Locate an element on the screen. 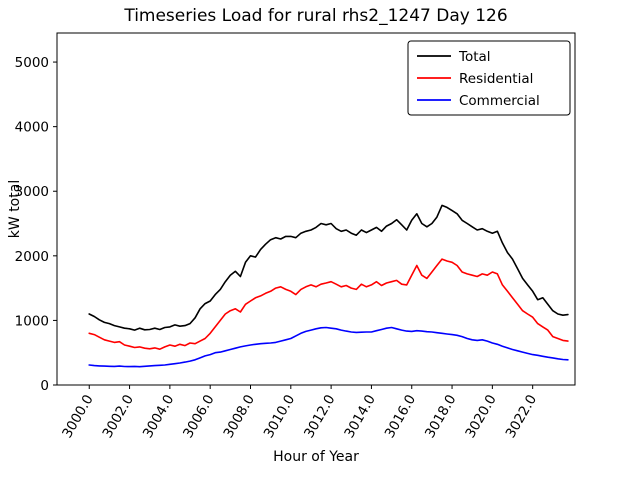 The image size is (640, 484). y-tick-label: 5000 is located at coordinates (32, 63).